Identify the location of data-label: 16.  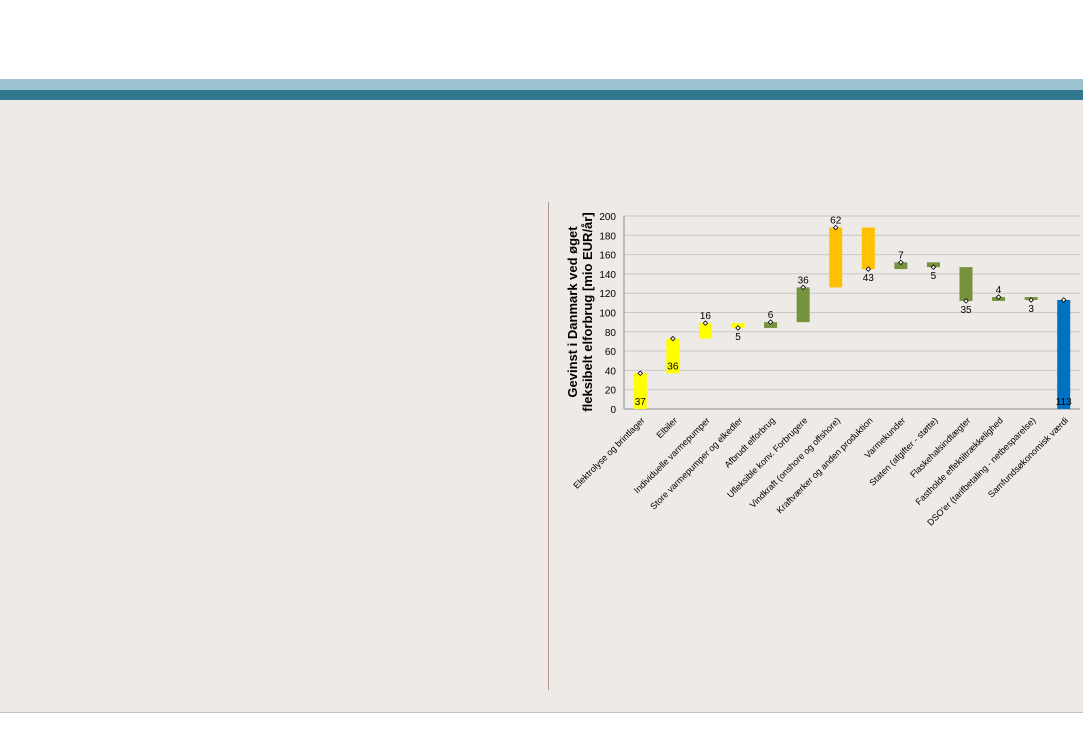
(706, 316).